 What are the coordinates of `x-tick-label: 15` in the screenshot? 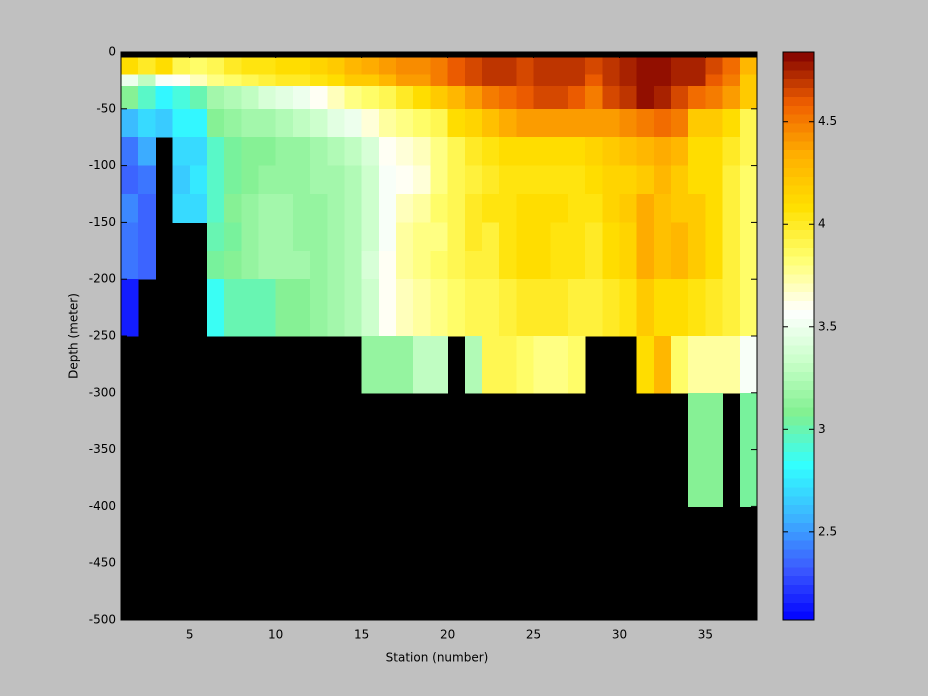 It's located at (361, 635).